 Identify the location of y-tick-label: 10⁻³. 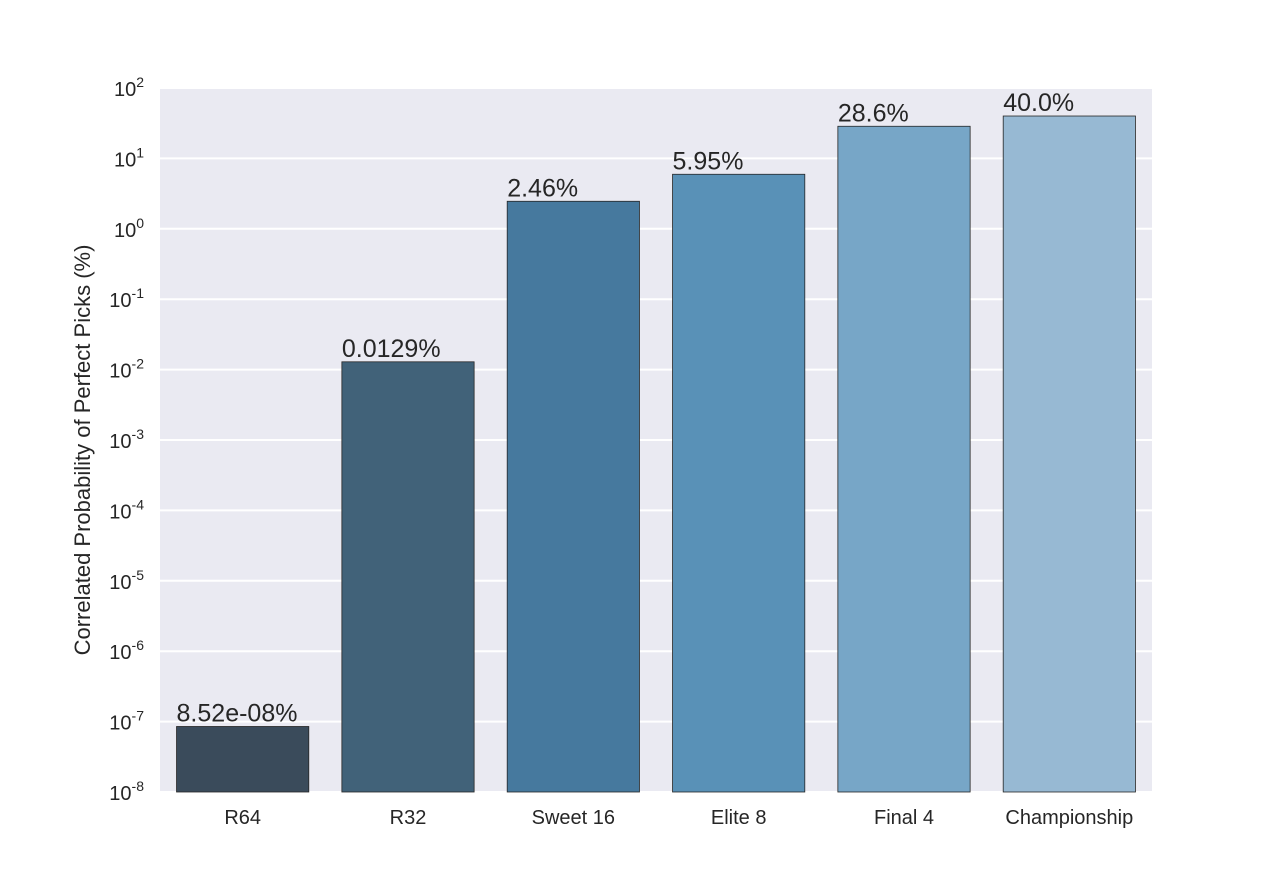
(126, 439).